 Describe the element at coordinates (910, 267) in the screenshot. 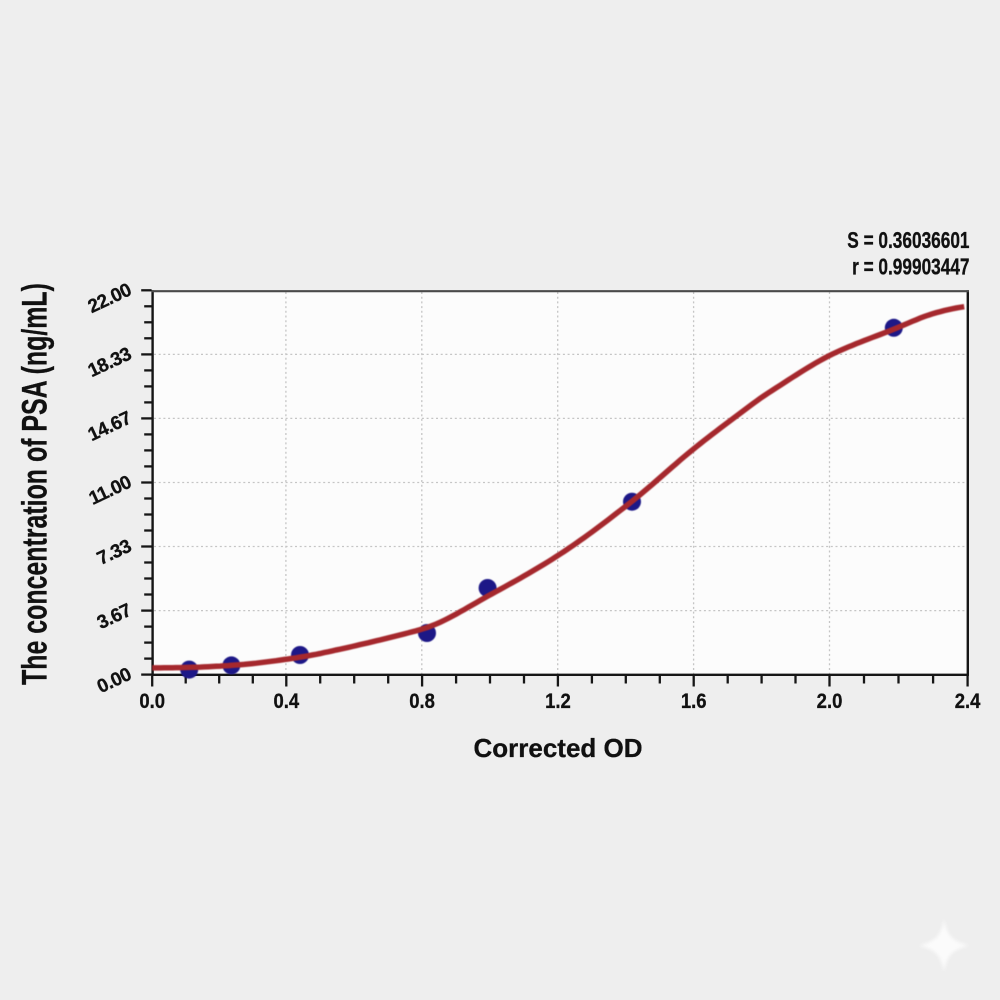

I see `svg-text: r = 0.99903447` at that location.